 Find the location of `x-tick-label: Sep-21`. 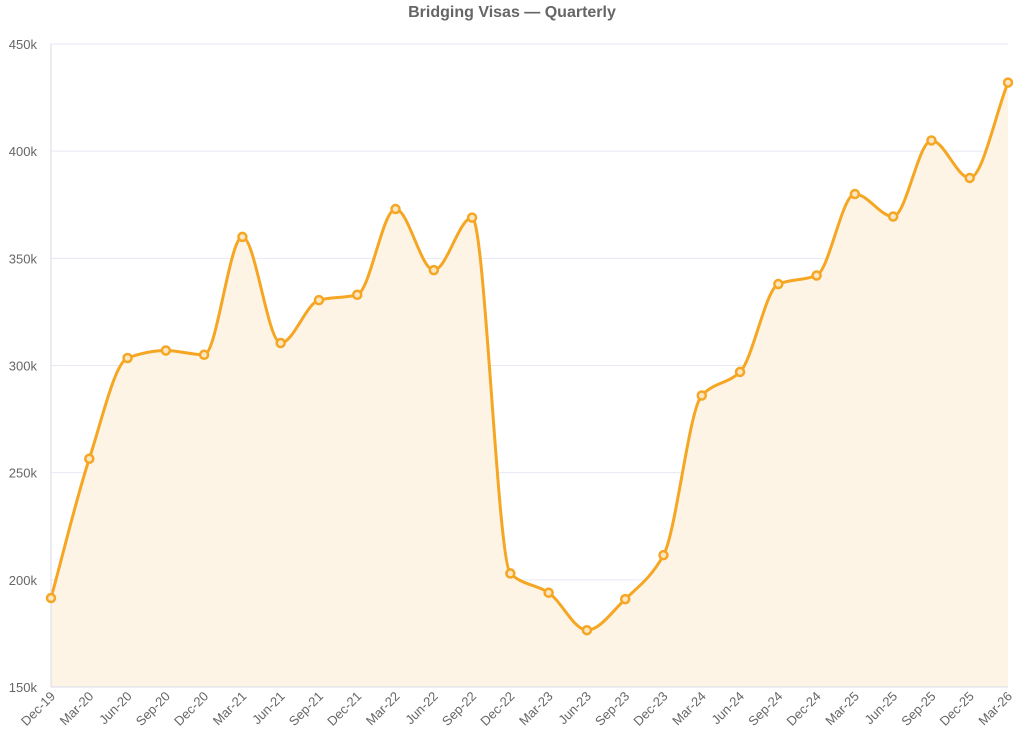

x-tick-label: Sep-21 is located at coordinates (306, 709).